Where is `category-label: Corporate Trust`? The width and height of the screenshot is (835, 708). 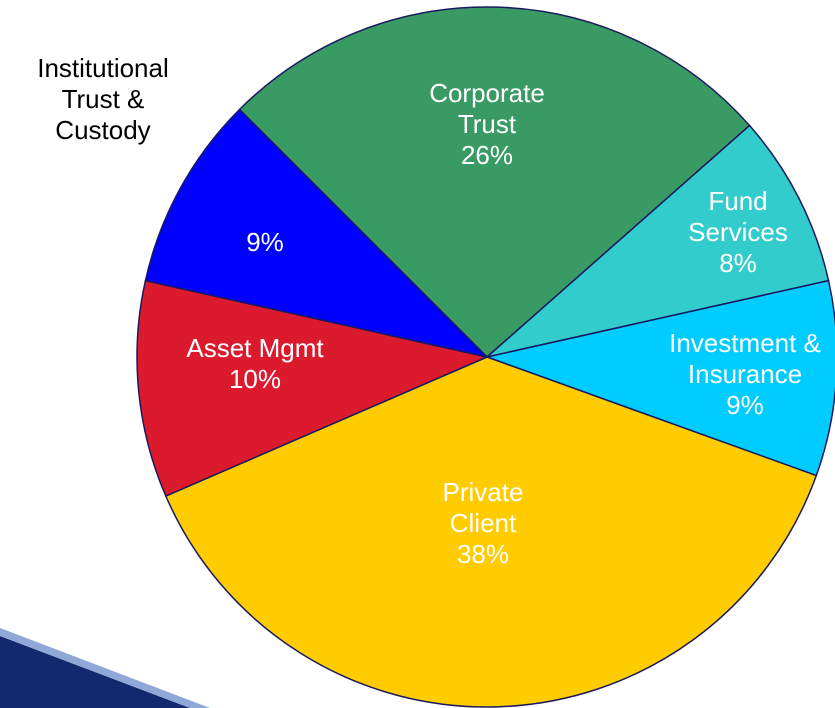 category-label: Corporate Trust is located at coordinates (487, 108).